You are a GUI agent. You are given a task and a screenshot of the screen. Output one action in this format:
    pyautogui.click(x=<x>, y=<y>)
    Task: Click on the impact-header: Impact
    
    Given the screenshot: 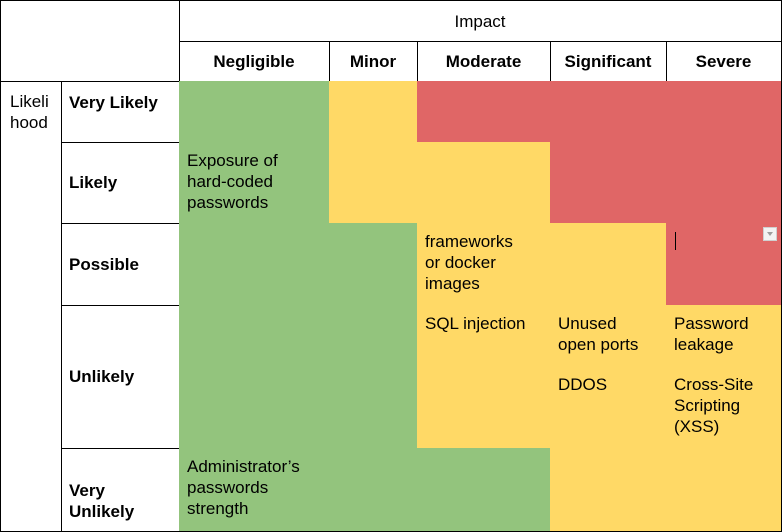 What is the action you would take?
    pyautogui.click(x=480, y=21)
    